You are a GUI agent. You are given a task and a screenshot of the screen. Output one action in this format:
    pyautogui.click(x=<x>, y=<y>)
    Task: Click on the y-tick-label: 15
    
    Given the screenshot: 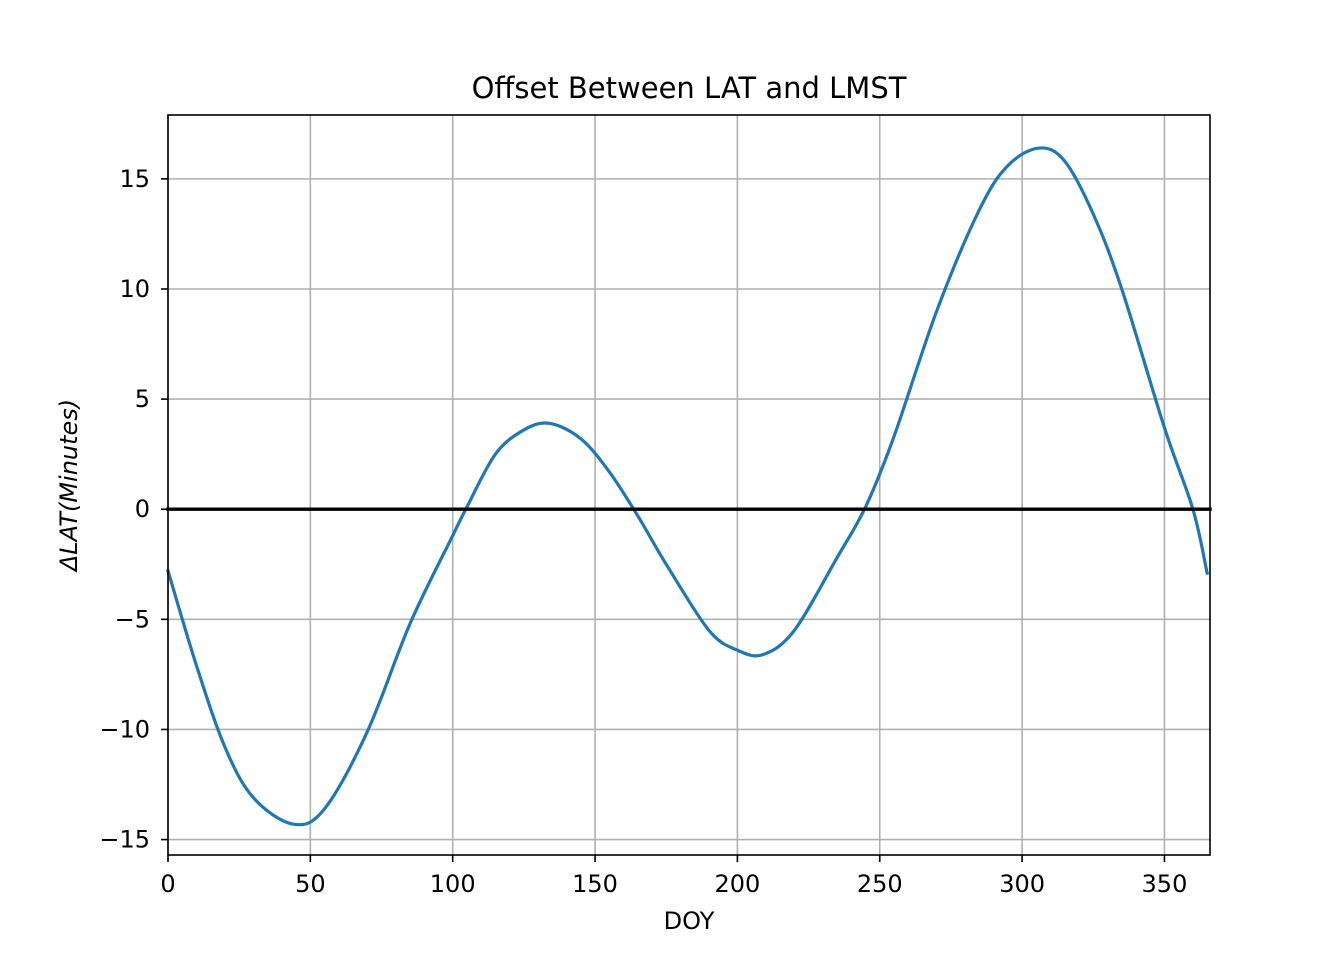 What is the action you would take?
    pyautogui.click(x=134, y=179)
    